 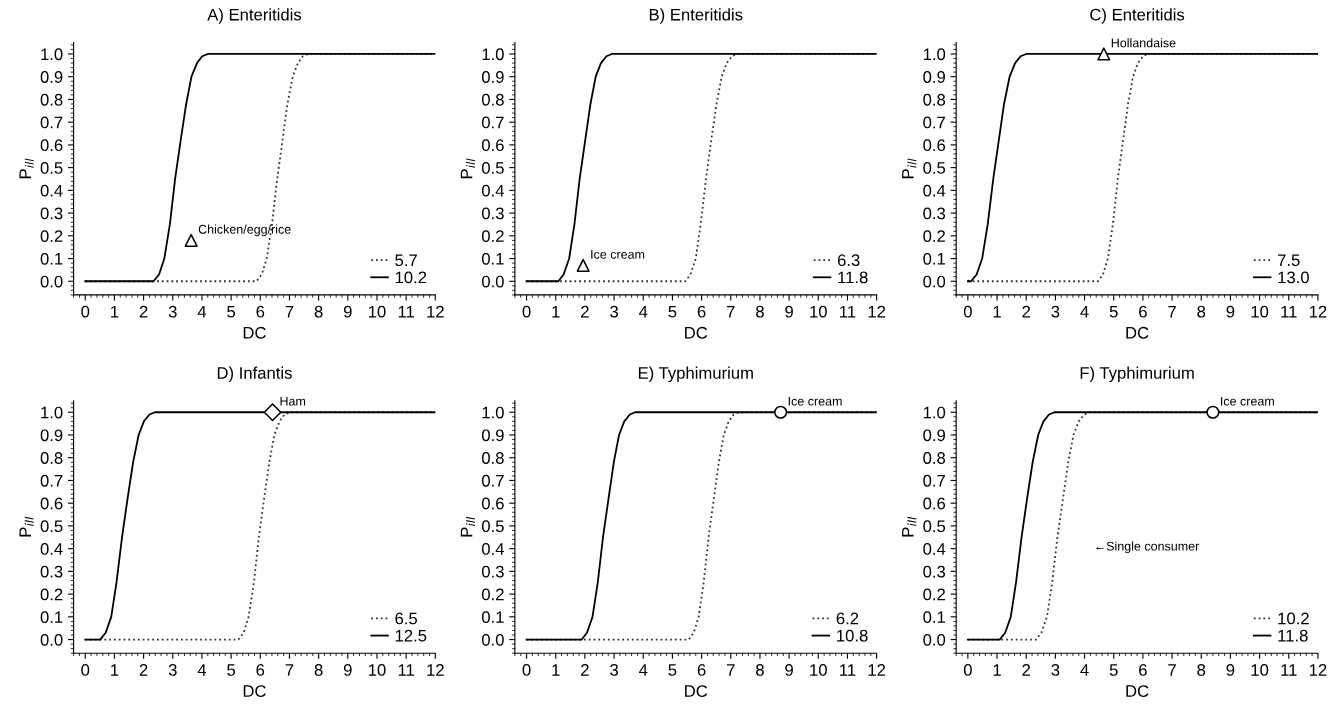 I want to click on legend-label: 13.0, so click(x=1293, y=277).